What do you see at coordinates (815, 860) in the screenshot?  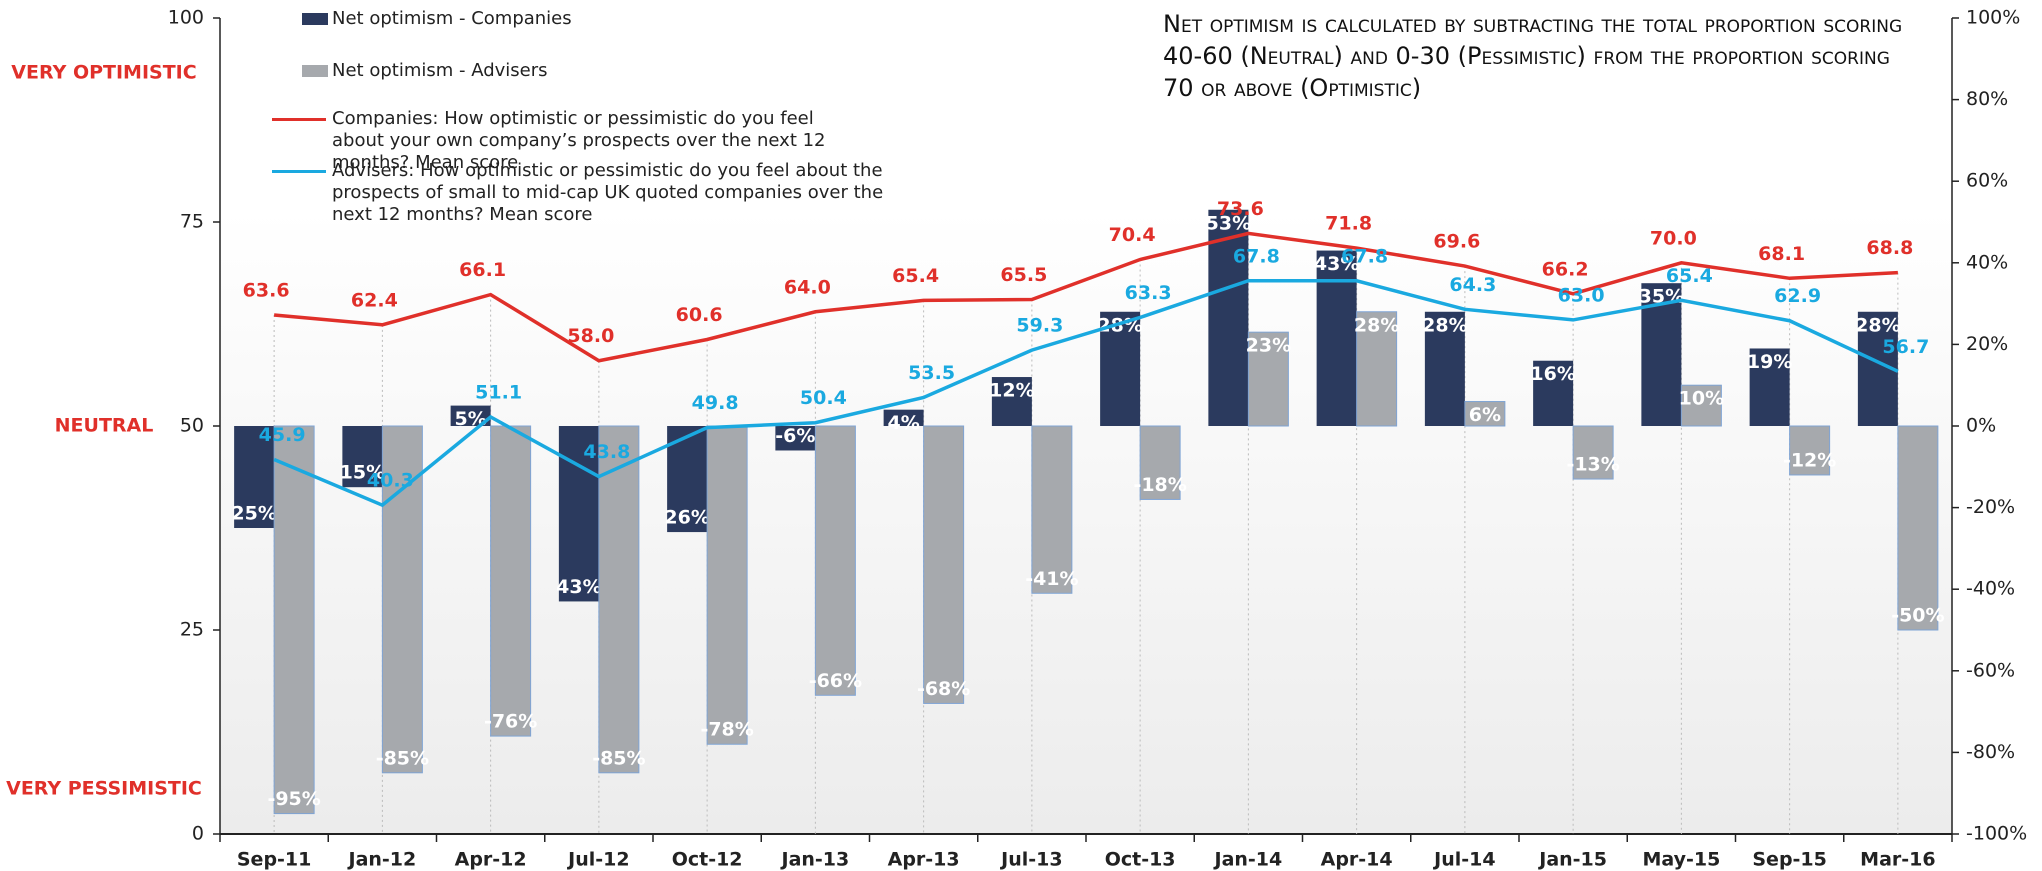 I see `x-tick-label: Jan-13` at bounding box center [815, 860].